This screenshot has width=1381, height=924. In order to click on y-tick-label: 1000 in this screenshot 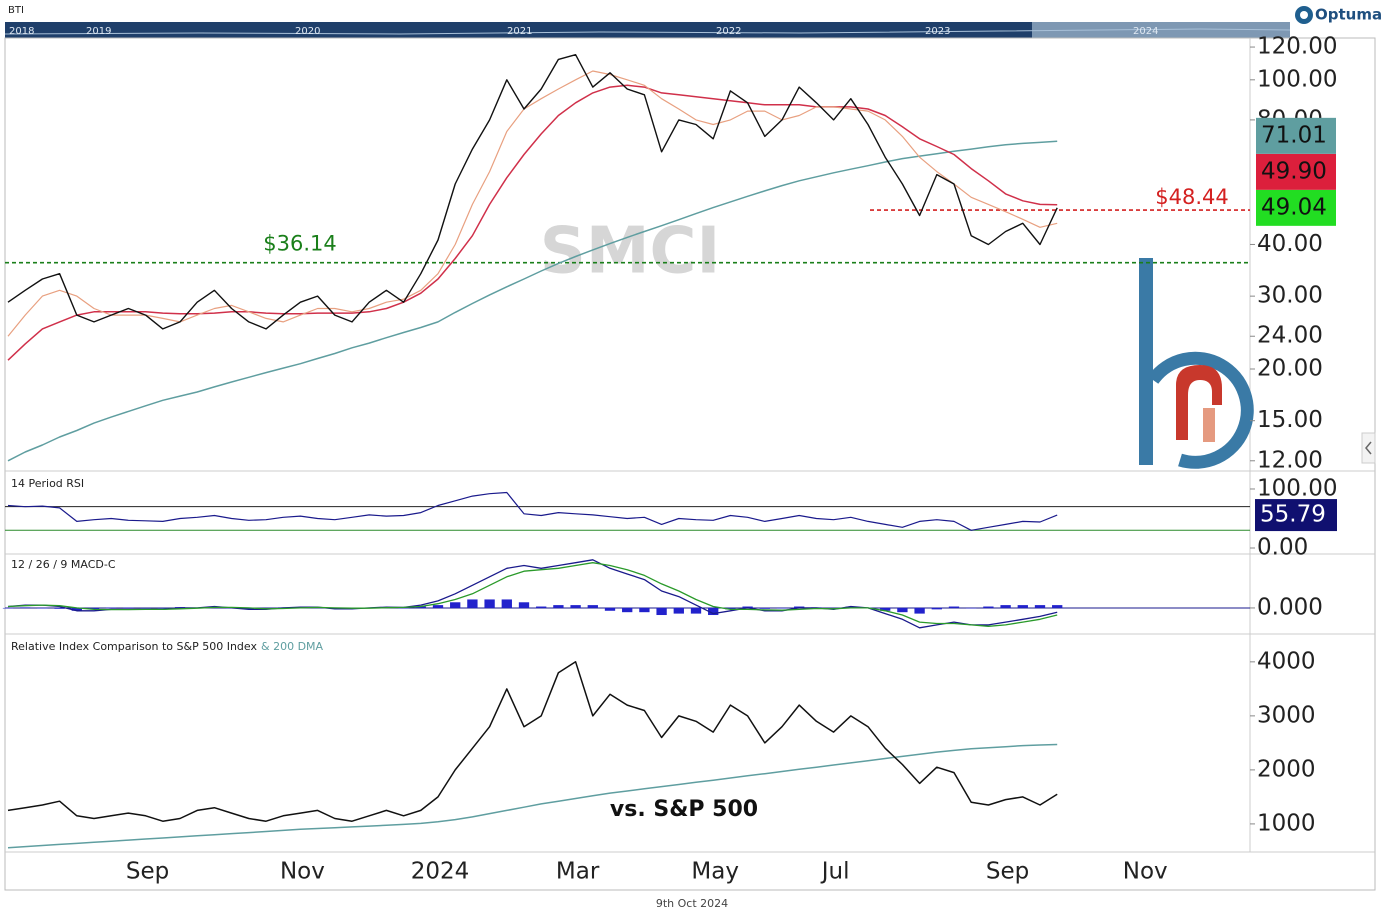, I will do `click(1286, 823)`.